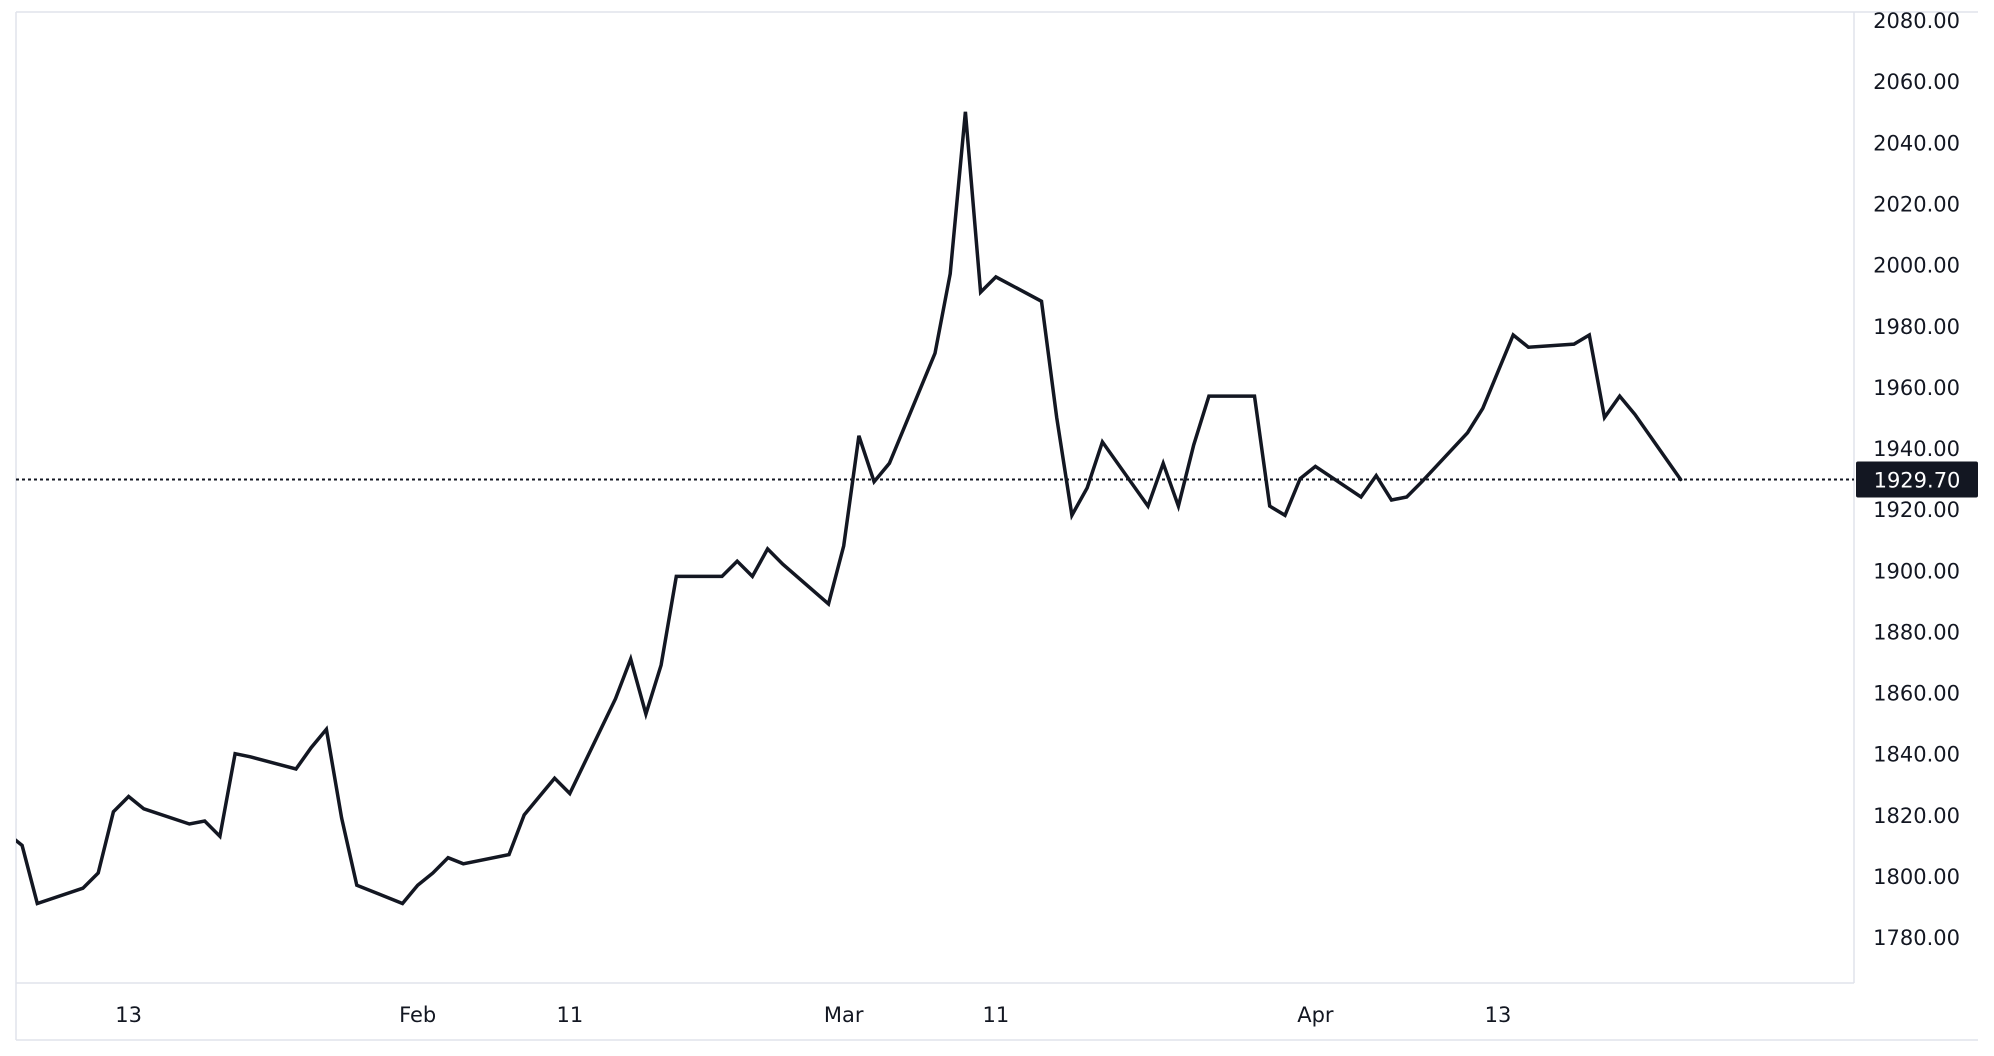 The width and height of the screenshot is (1994, 1056). I want to click on y-tick-label: 1940.00, so click(1916, 449).